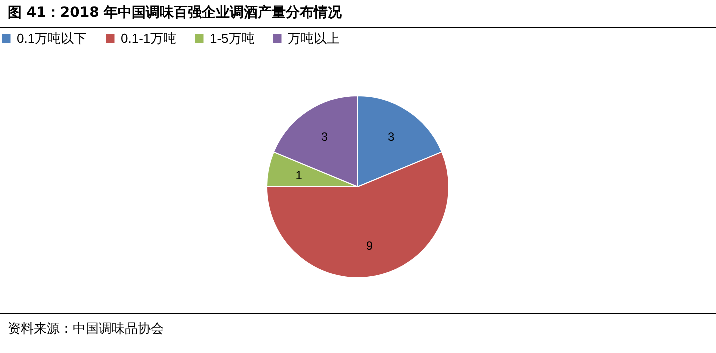 The image size is (716, 353). Describe the element at coordinates (299, 175) in the screenshot. I see `data-label: 1` at that location.